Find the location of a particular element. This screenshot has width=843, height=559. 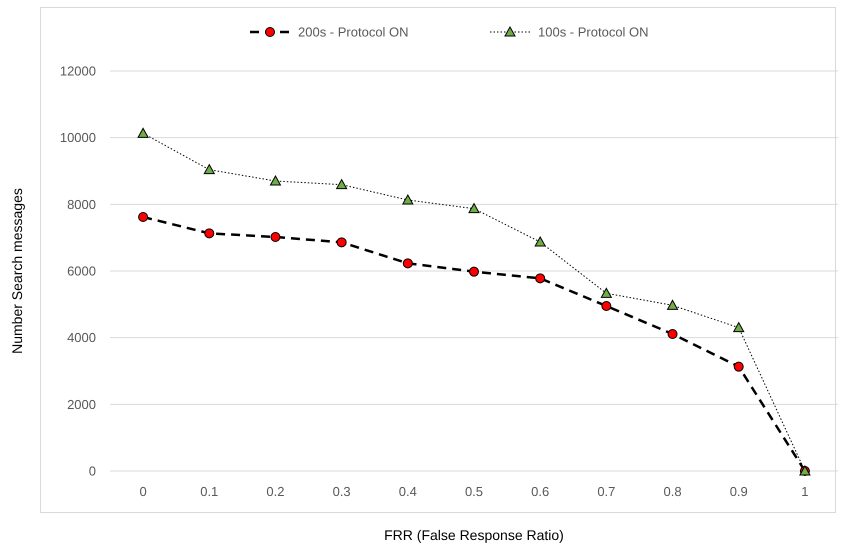

x-tick-label: 0.9 is located at coordinates (739, 491).